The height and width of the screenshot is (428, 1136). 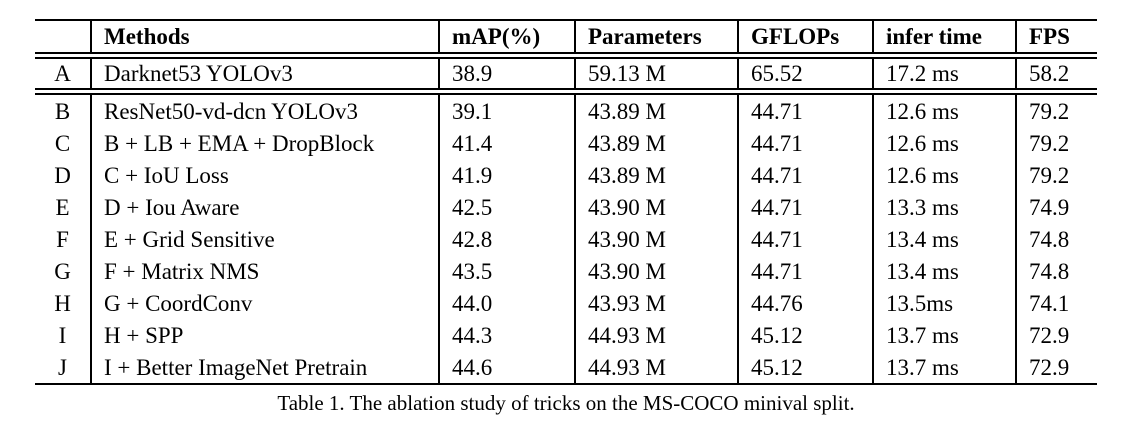 I want to click on map-cell: 44.3, so click(x=506, y=335).